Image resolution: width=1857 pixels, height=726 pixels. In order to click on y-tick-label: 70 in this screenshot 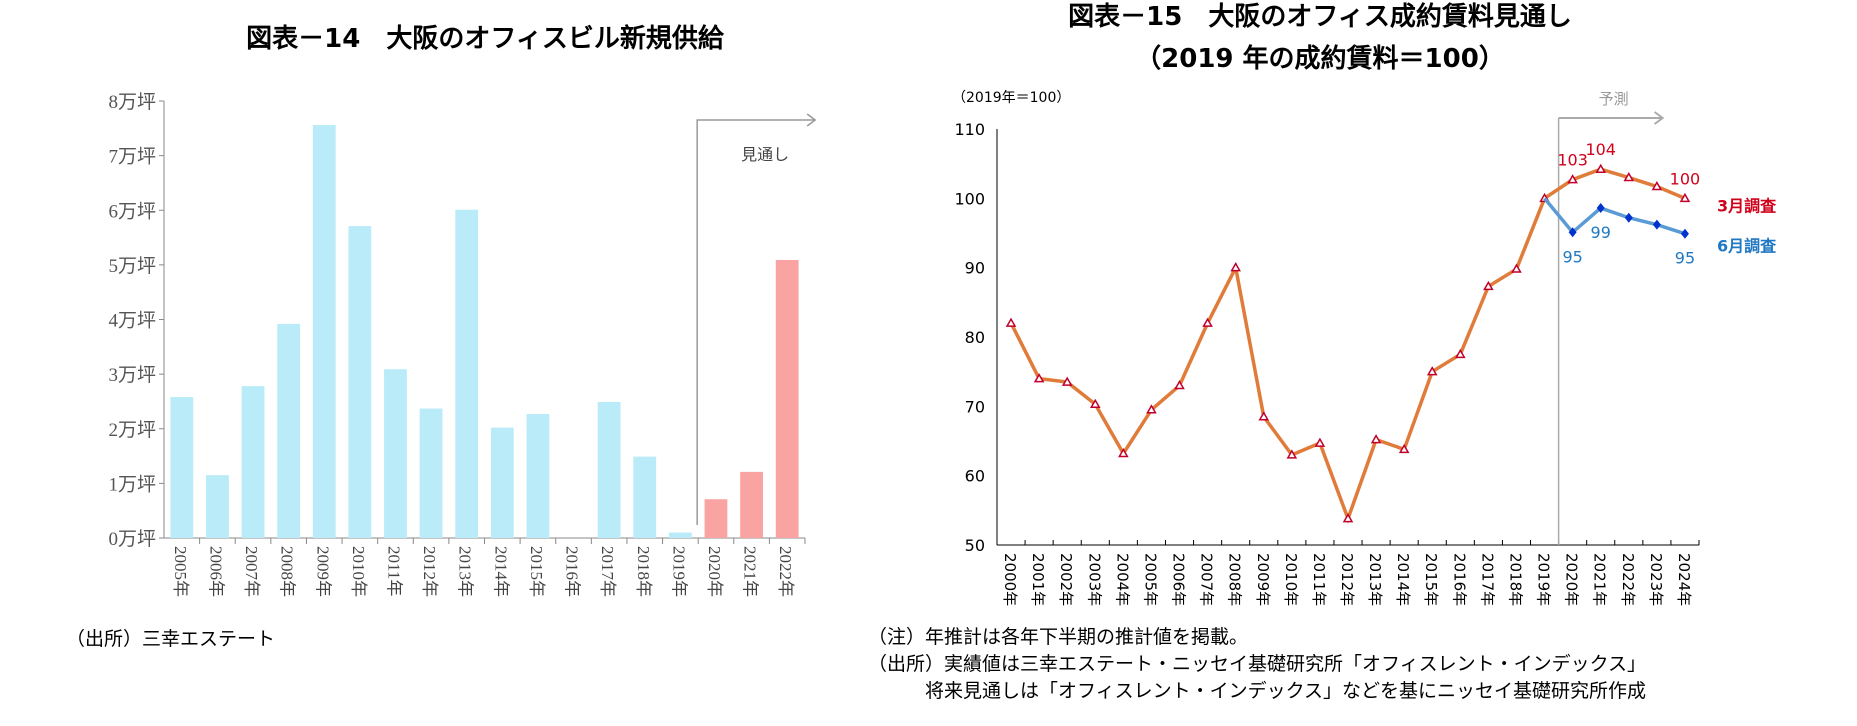, I will do `click(975, 406)`.